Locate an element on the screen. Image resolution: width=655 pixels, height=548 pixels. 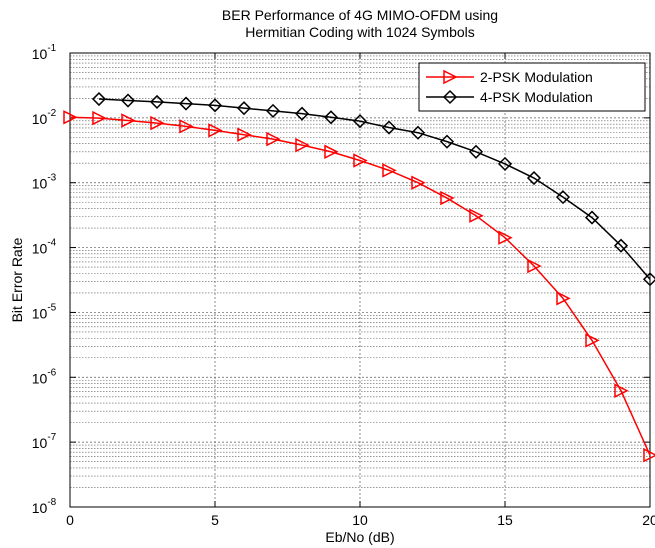
y-tick-label: 10⁻² is located at coordinates (44, 117).